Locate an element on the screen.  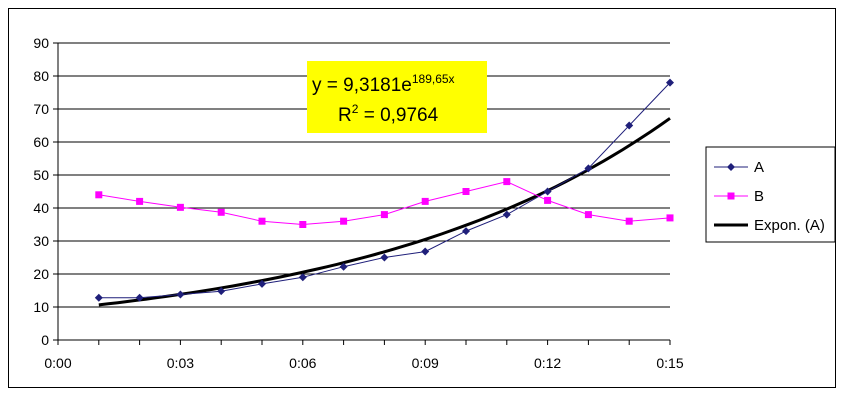
x-tick-label: 0:09 is located at coordinates (425, 363).